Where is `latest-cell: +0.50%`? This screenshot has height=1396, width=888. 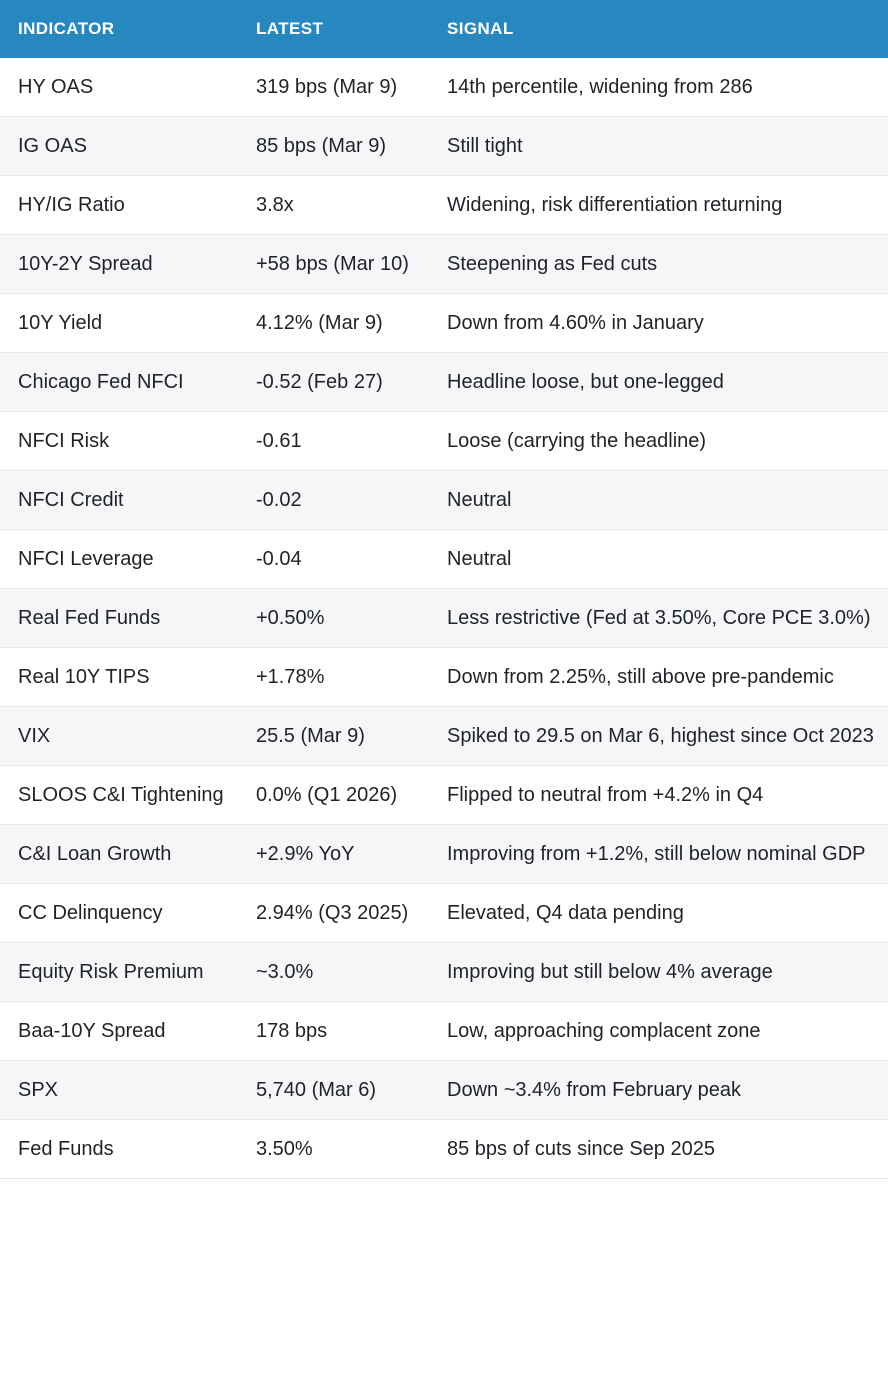
latest-cell: +0.50% is located at coordinates (333, 618).